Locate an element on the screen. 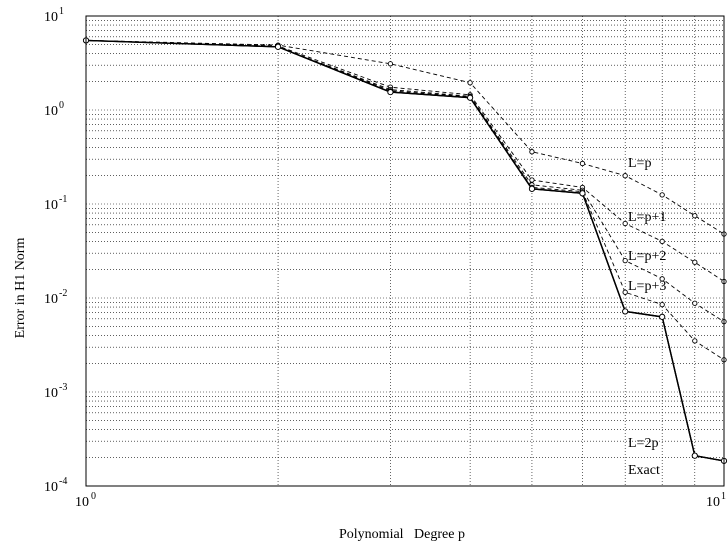 Image resolution: width=728 pixels, height=546 pixels. annotation-l-p-plus-1: L=p+1 is located at coordinates (647, 217).